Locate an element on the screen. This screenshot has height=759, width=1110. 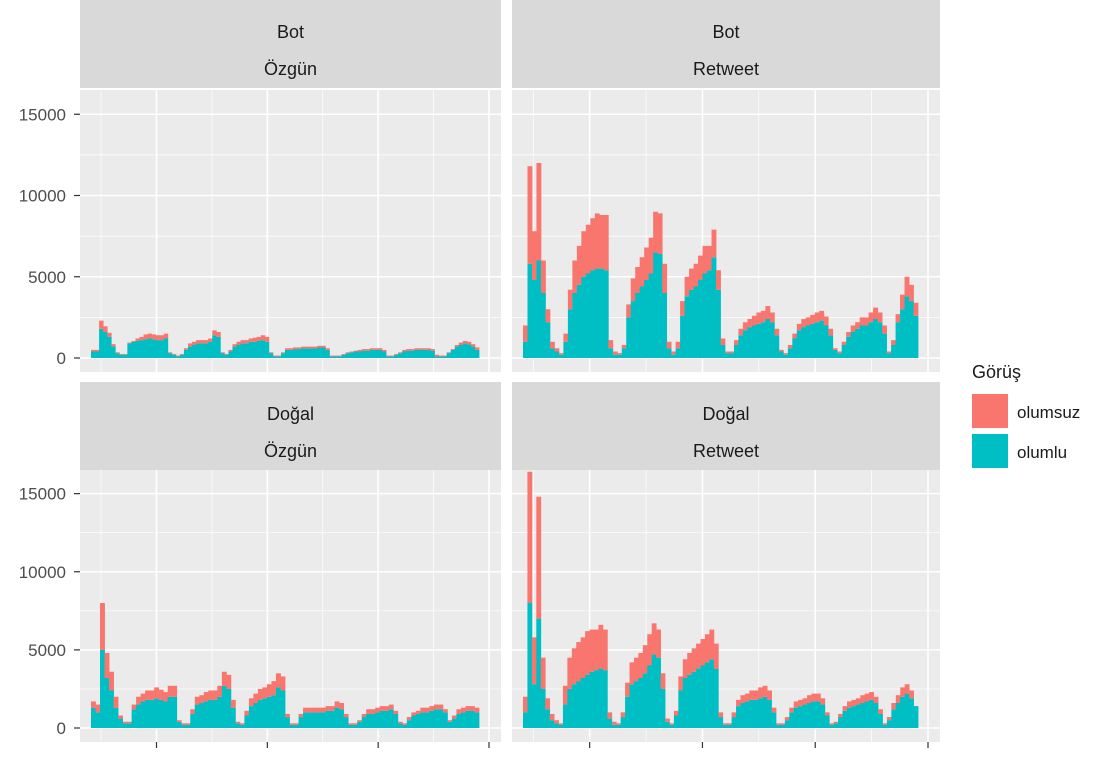
facet-strip is located at coordinates (290, 44).